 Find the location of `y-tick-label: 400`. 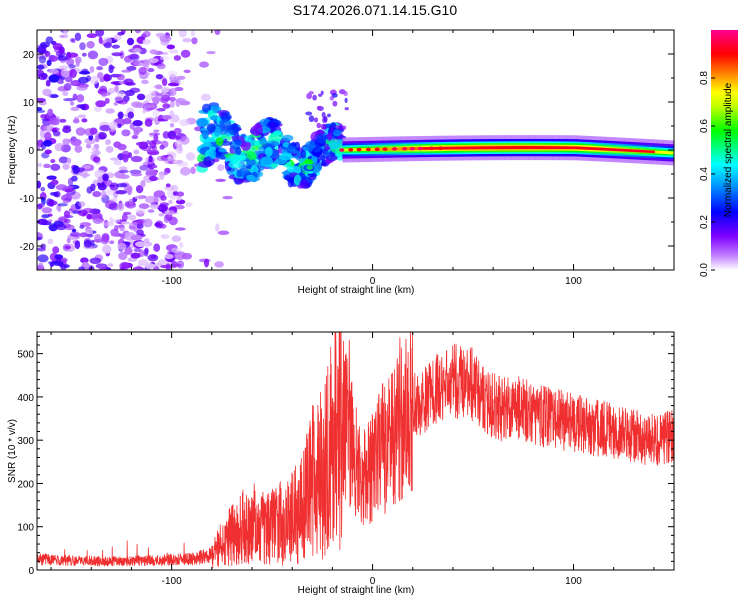

y-tick-label: 400 is located at coordinates (25, 398).